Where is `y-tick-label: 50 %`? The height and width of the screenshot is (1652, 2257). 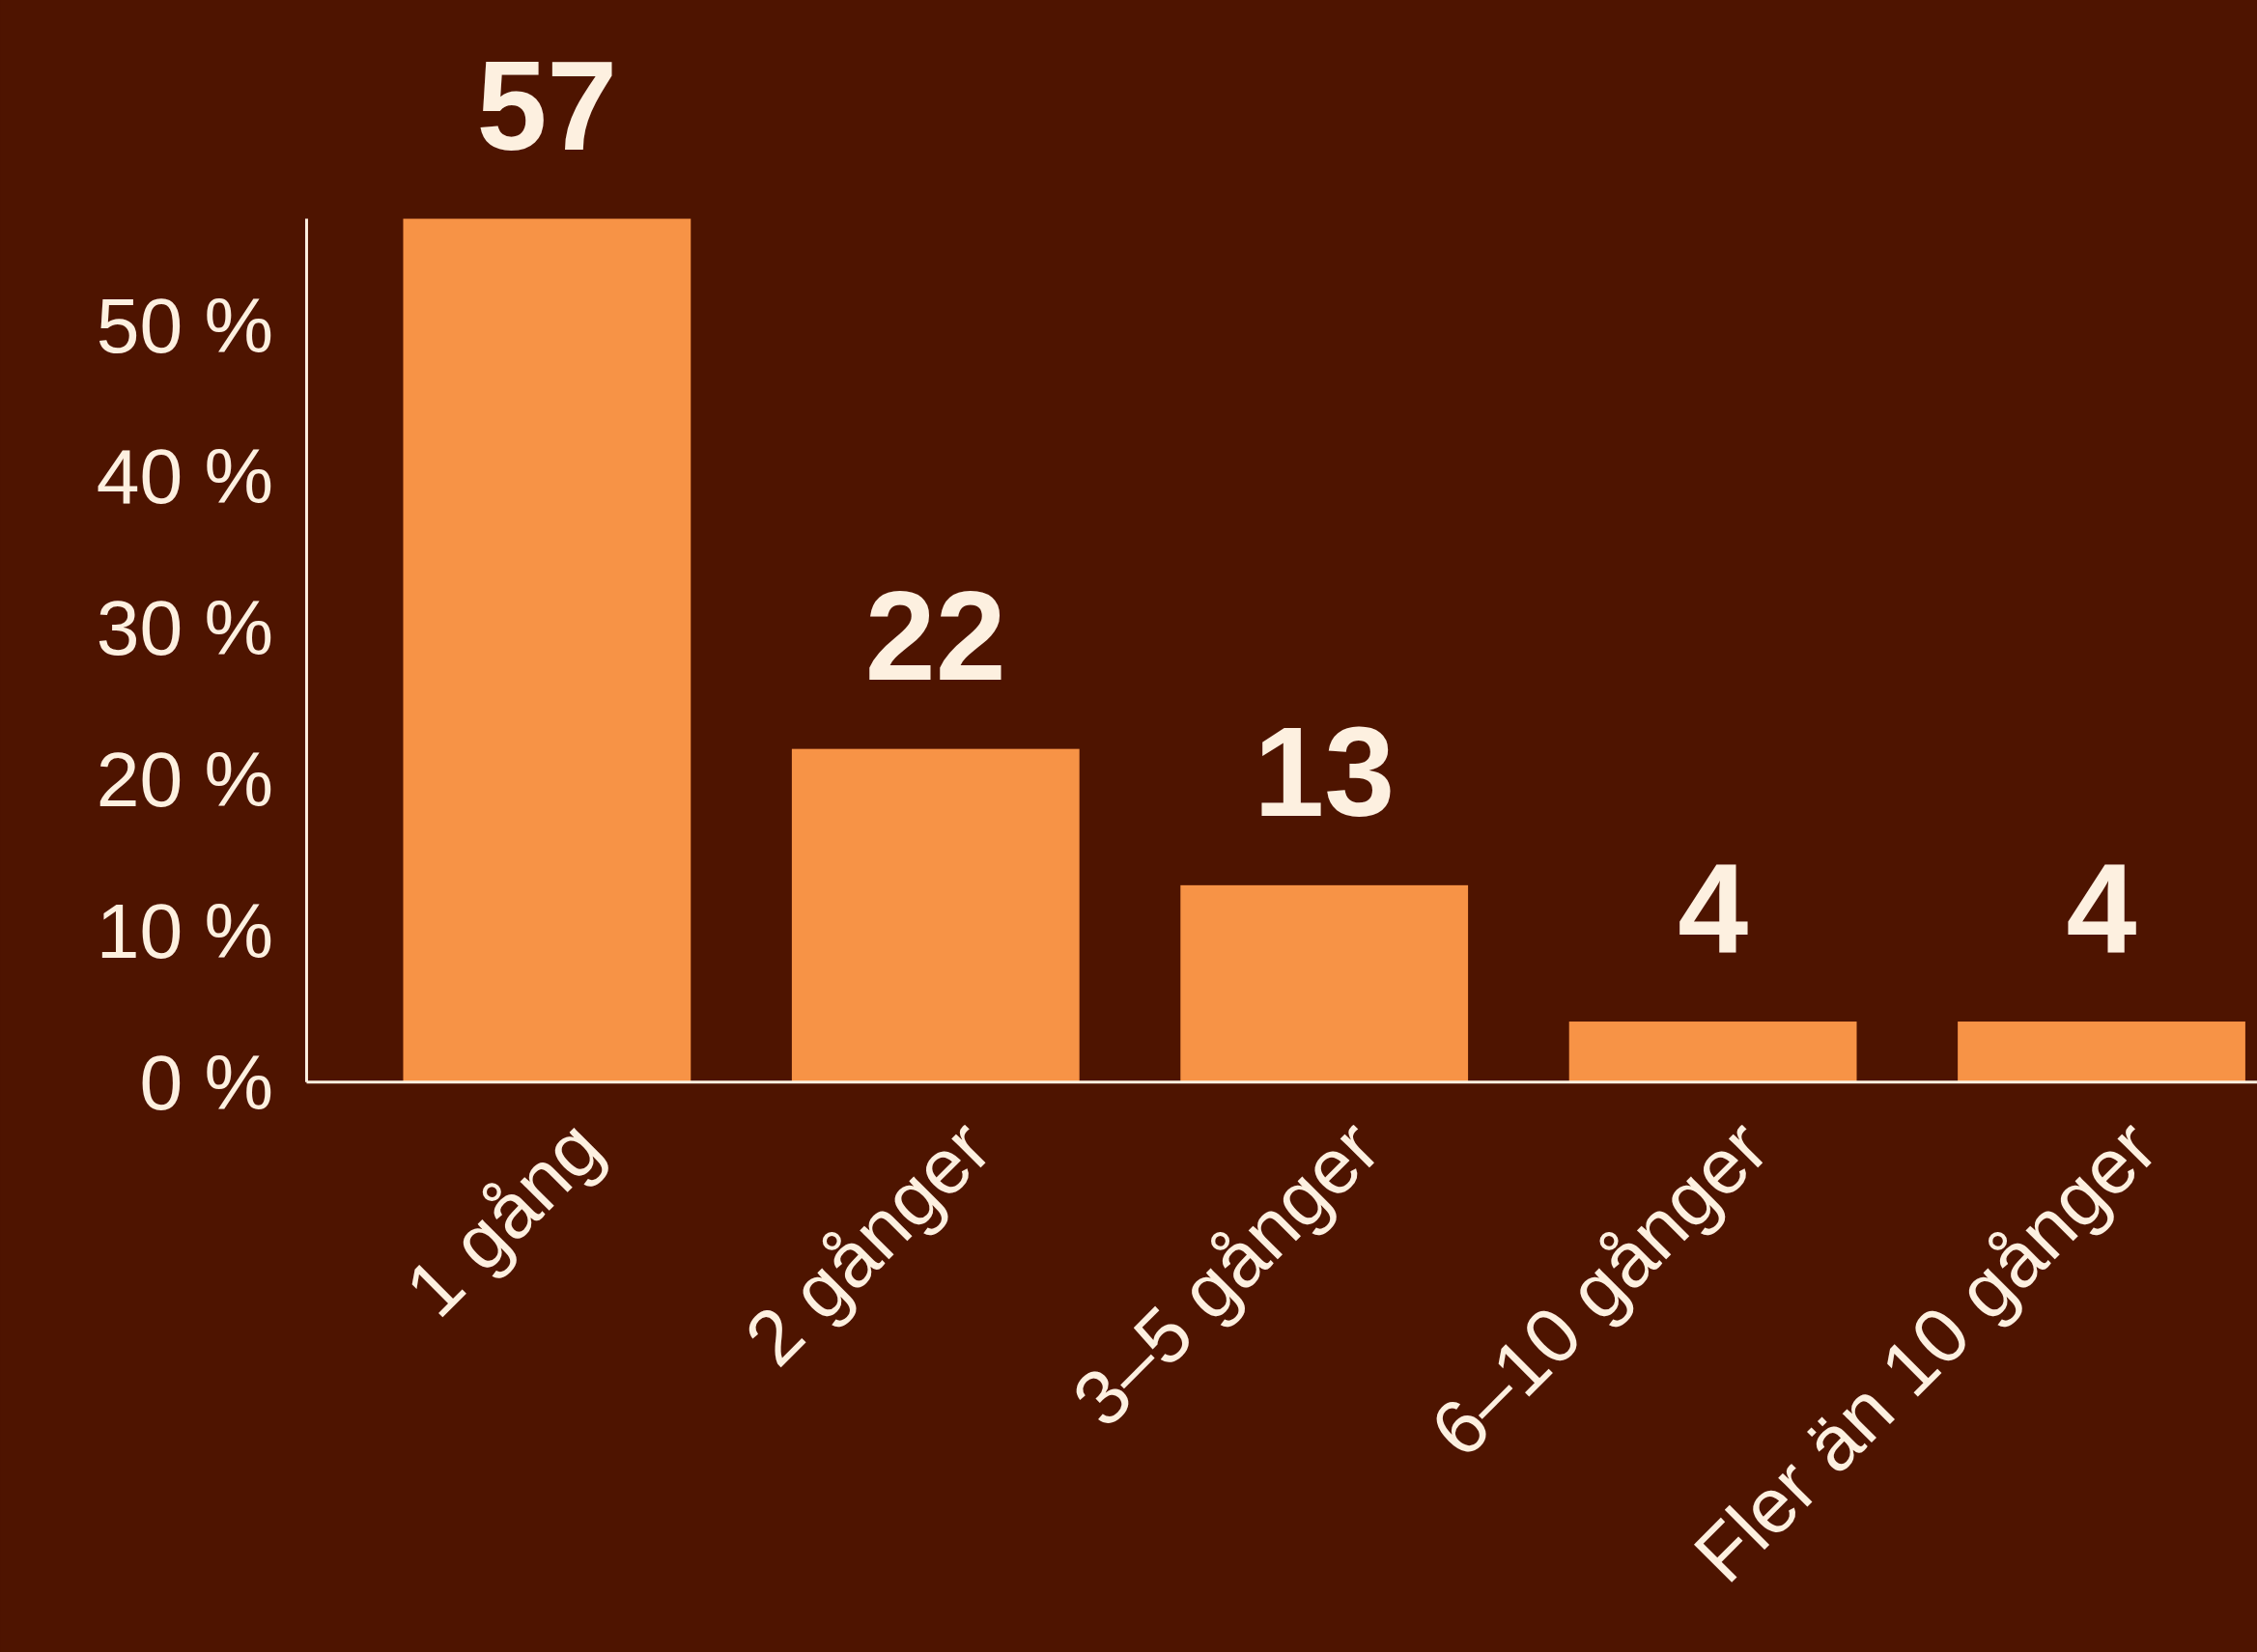 y-tick-label: 50 % is located at coordinates (185, 325).